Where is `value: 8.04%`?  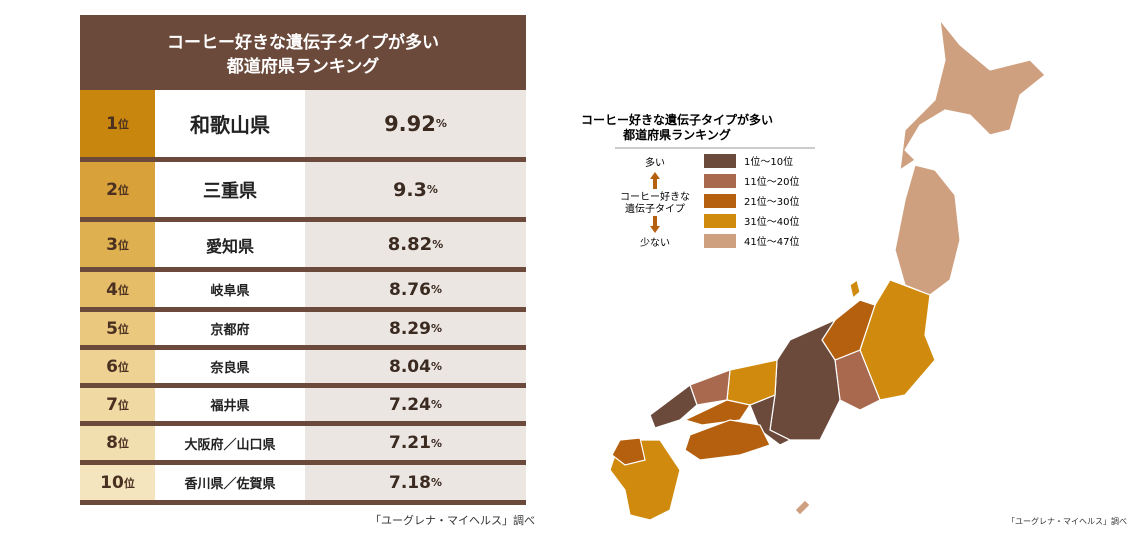
value: 8.04% is located at coordinates (415, 366).